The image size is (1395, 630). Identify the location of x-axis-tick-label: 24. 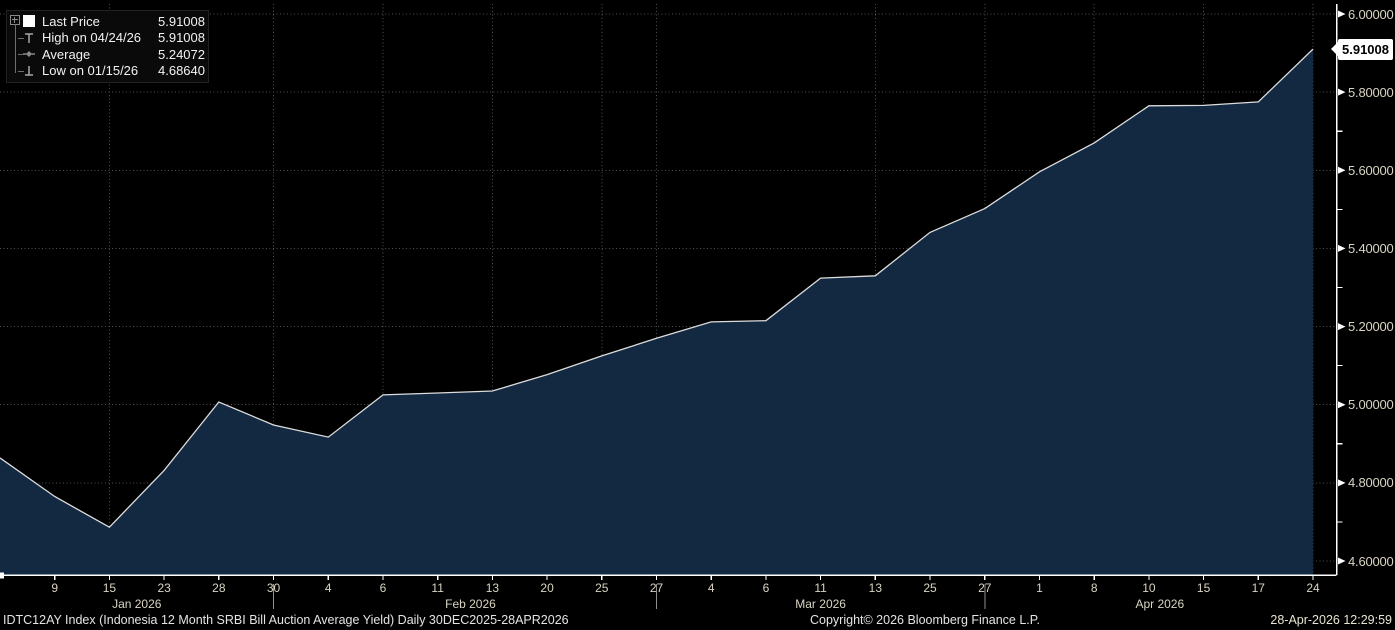
(1313, 588).